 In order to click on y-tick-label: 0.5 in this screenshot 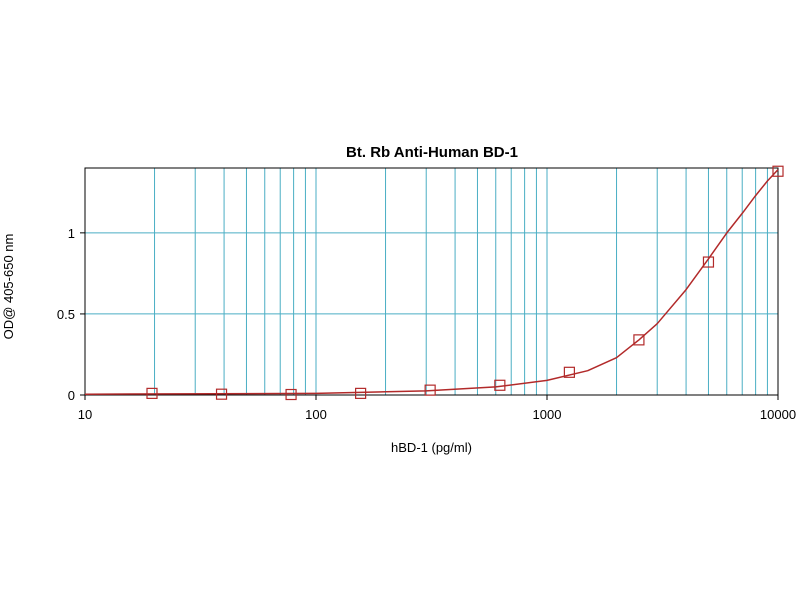, I will do `click(66, 314)`.